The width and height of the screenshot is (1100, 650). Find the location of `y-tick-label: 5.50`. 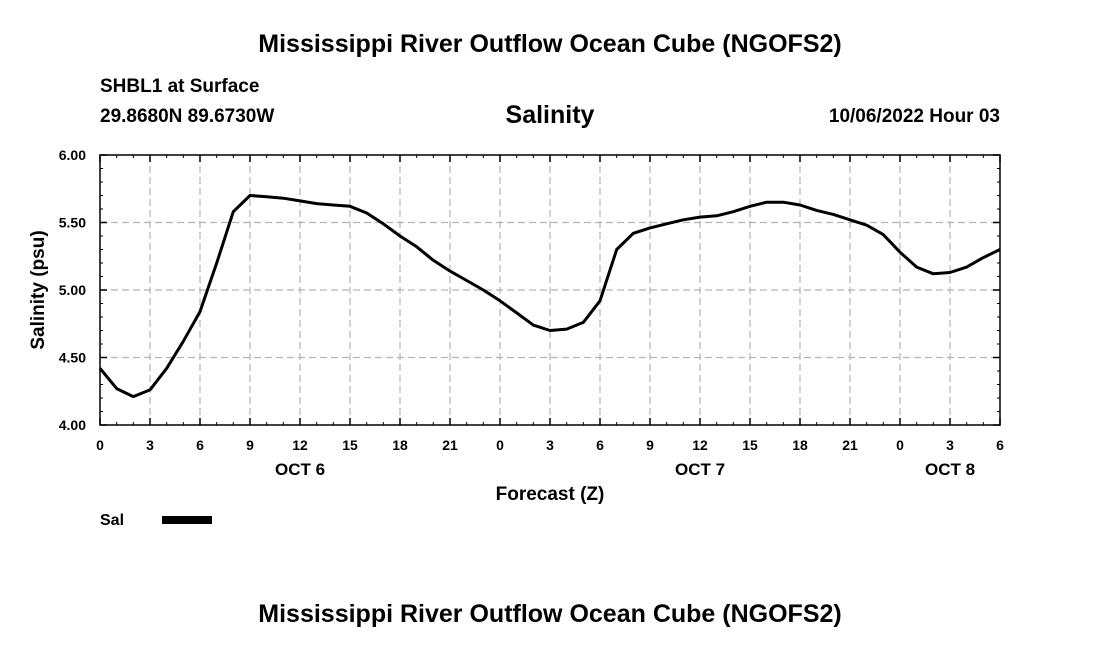

y-tick-label: 5.50 is located at coordinates (72, 223).